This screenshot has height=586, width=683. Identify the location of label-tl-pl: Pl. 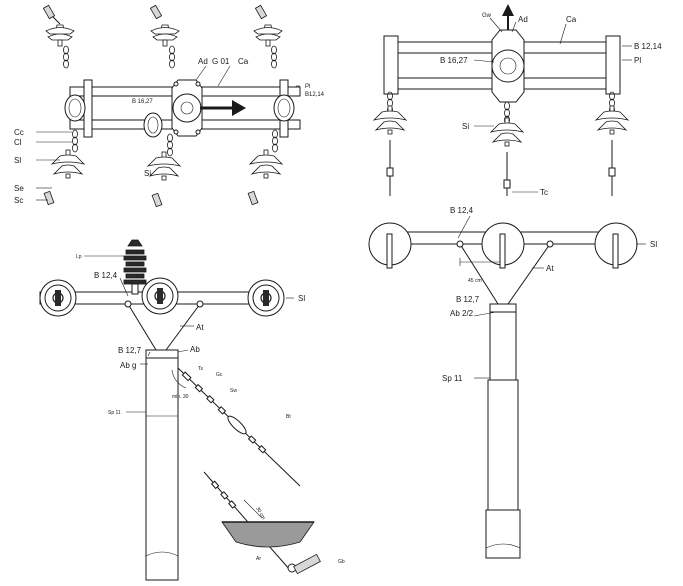
(307, 87).